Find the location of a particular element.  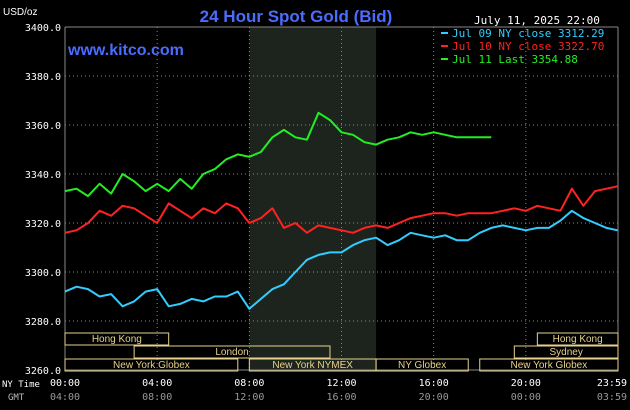

gmt-label: GMT is located at coordinates (16, 398).